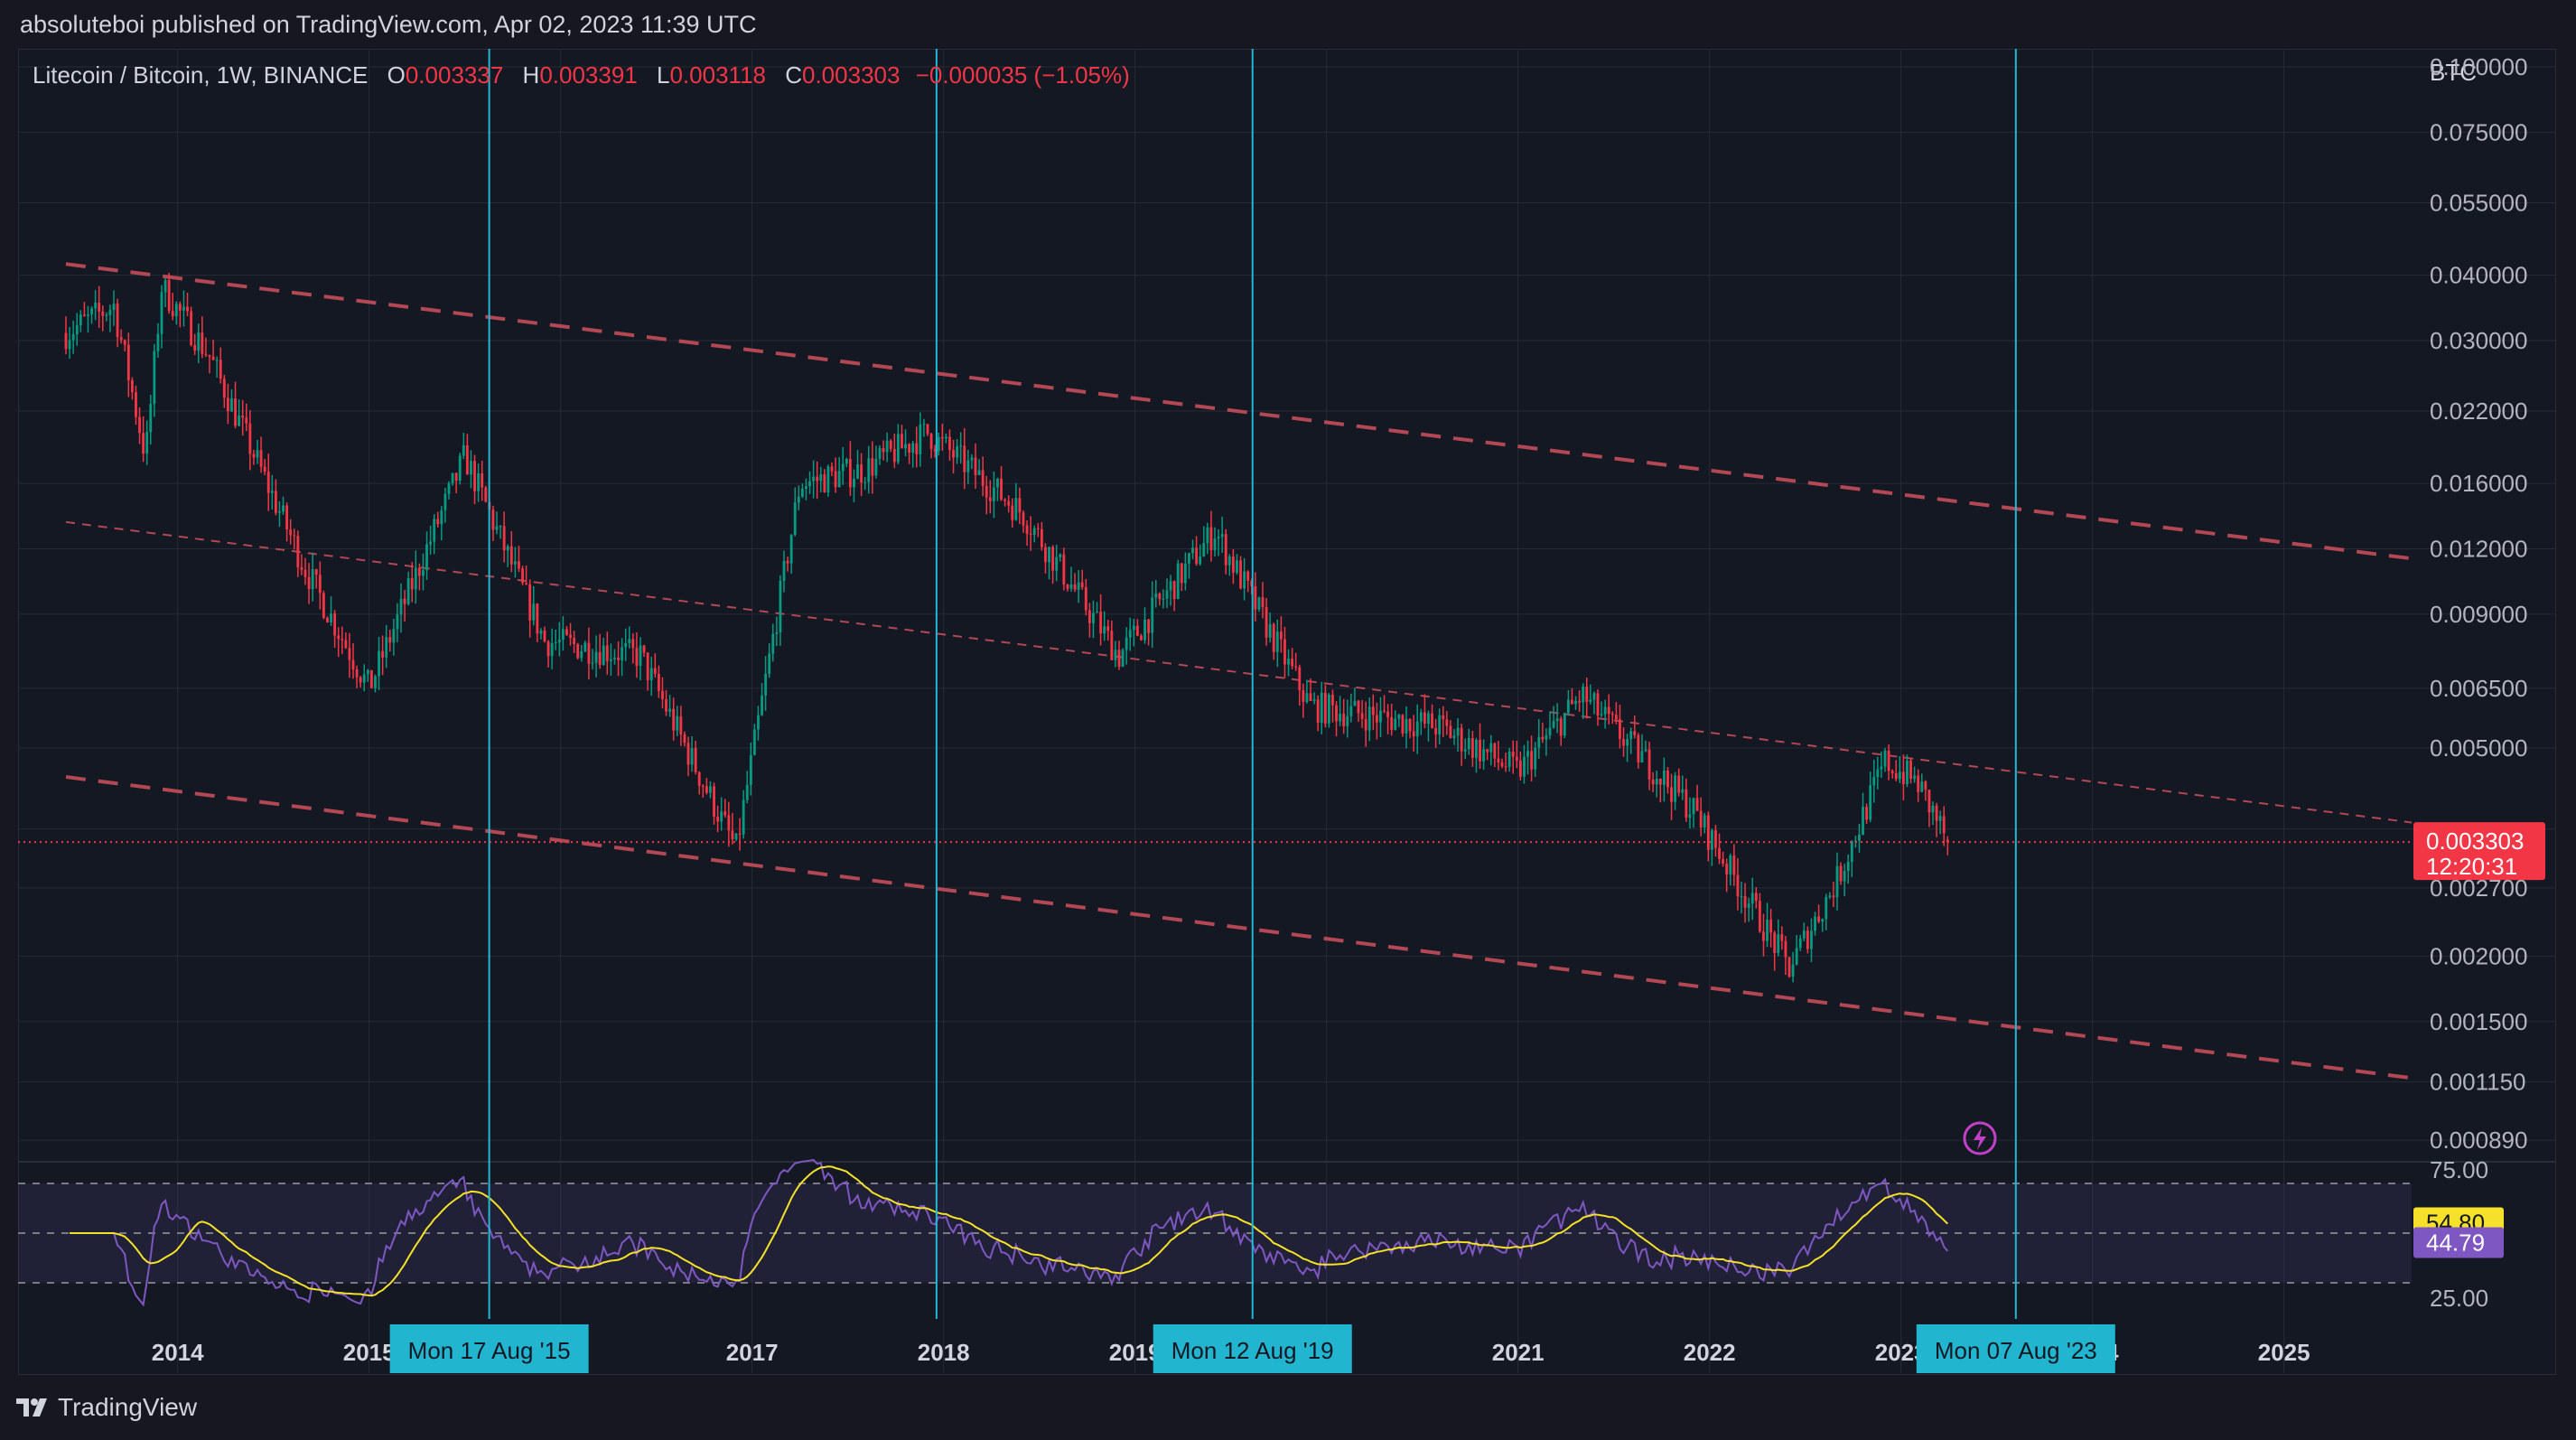 This screenshot has width=2576, height=1440. Describe the element at coordinates (1518, 1352) in the screenshot. I see `time-axis-year: 2021` at that location.